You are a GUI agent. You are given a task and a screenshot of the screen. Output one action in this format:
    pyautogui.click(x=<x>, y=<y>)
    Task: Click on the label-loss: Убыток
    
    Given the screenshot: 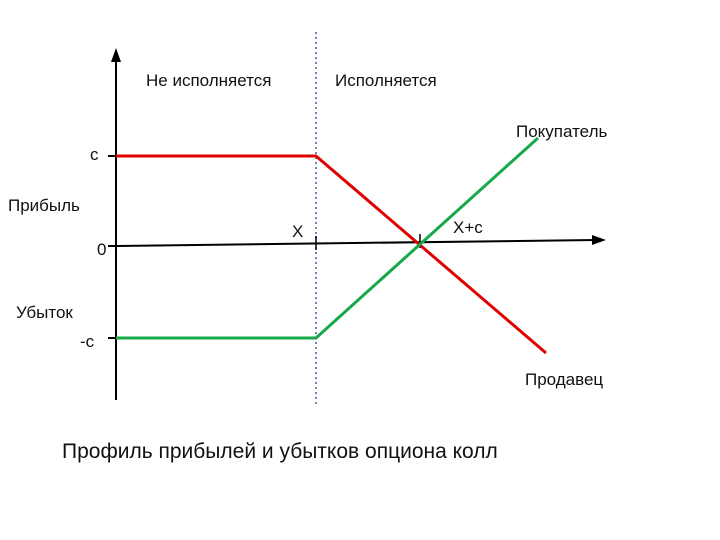 What is the action you would take?
    pyautogui.click(x=44, y=312)
    